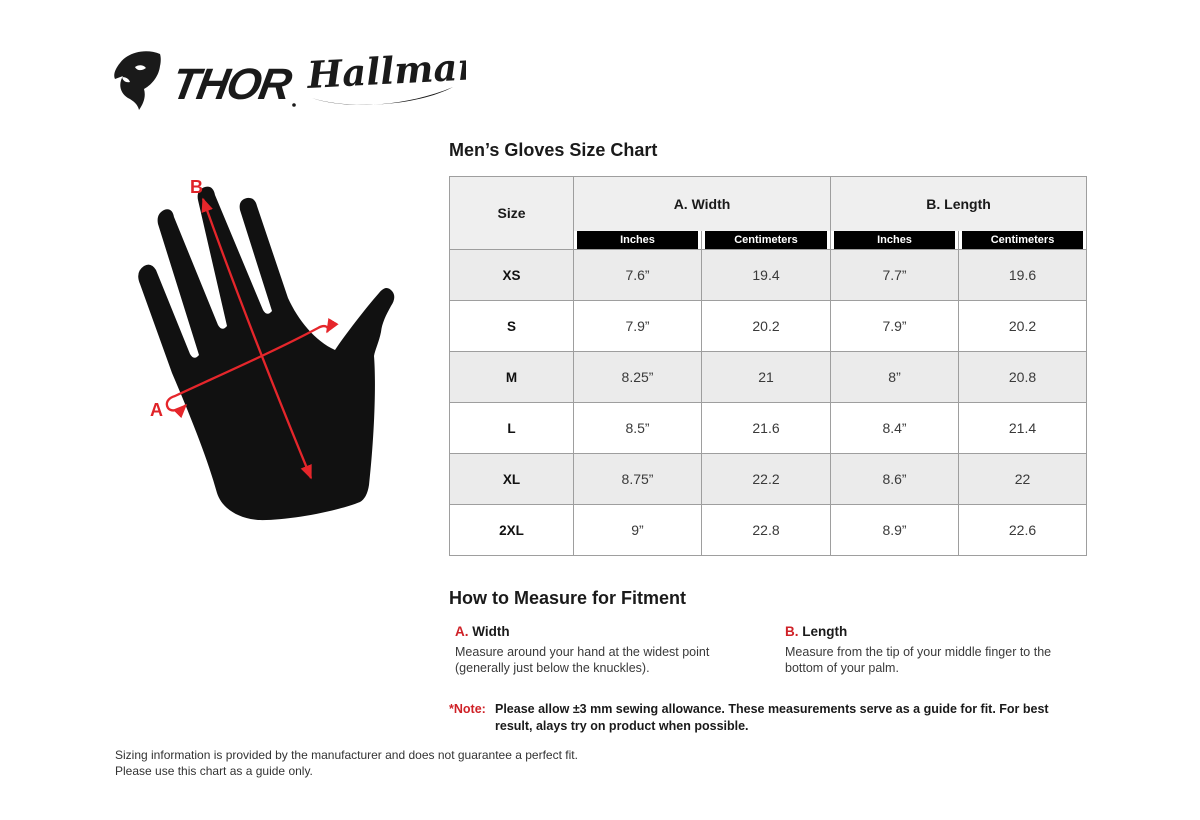 The width and height of the screenshot is (1200, 820). I want to click on item-name-length: Length, so click(825, 631).